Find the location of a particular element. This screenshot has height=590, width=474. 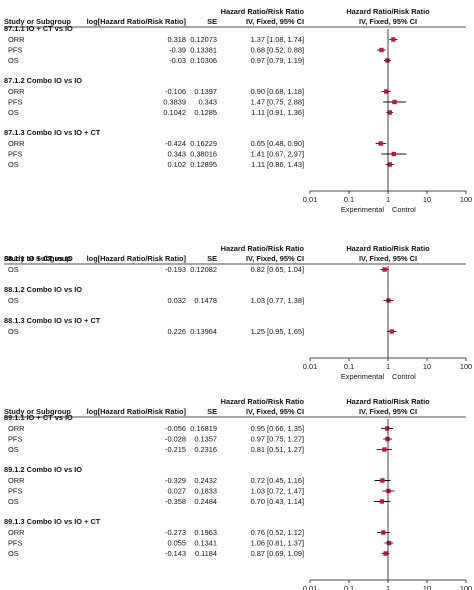

subgroup-title: 89.1.1 IO + CT vs IO is located at coordinates (38, 417).